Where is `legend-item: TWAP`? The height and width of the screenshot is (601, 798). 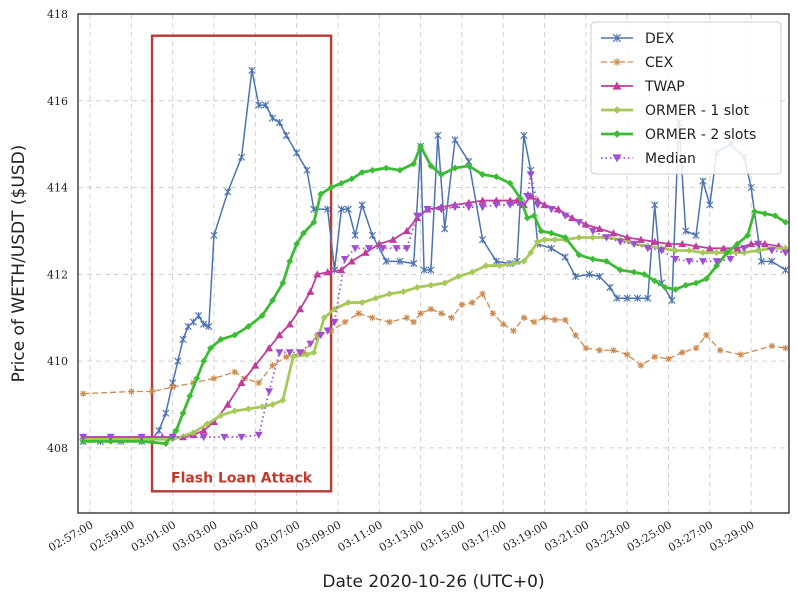 legend-item: TWAP is located at coordinates (643, 87).